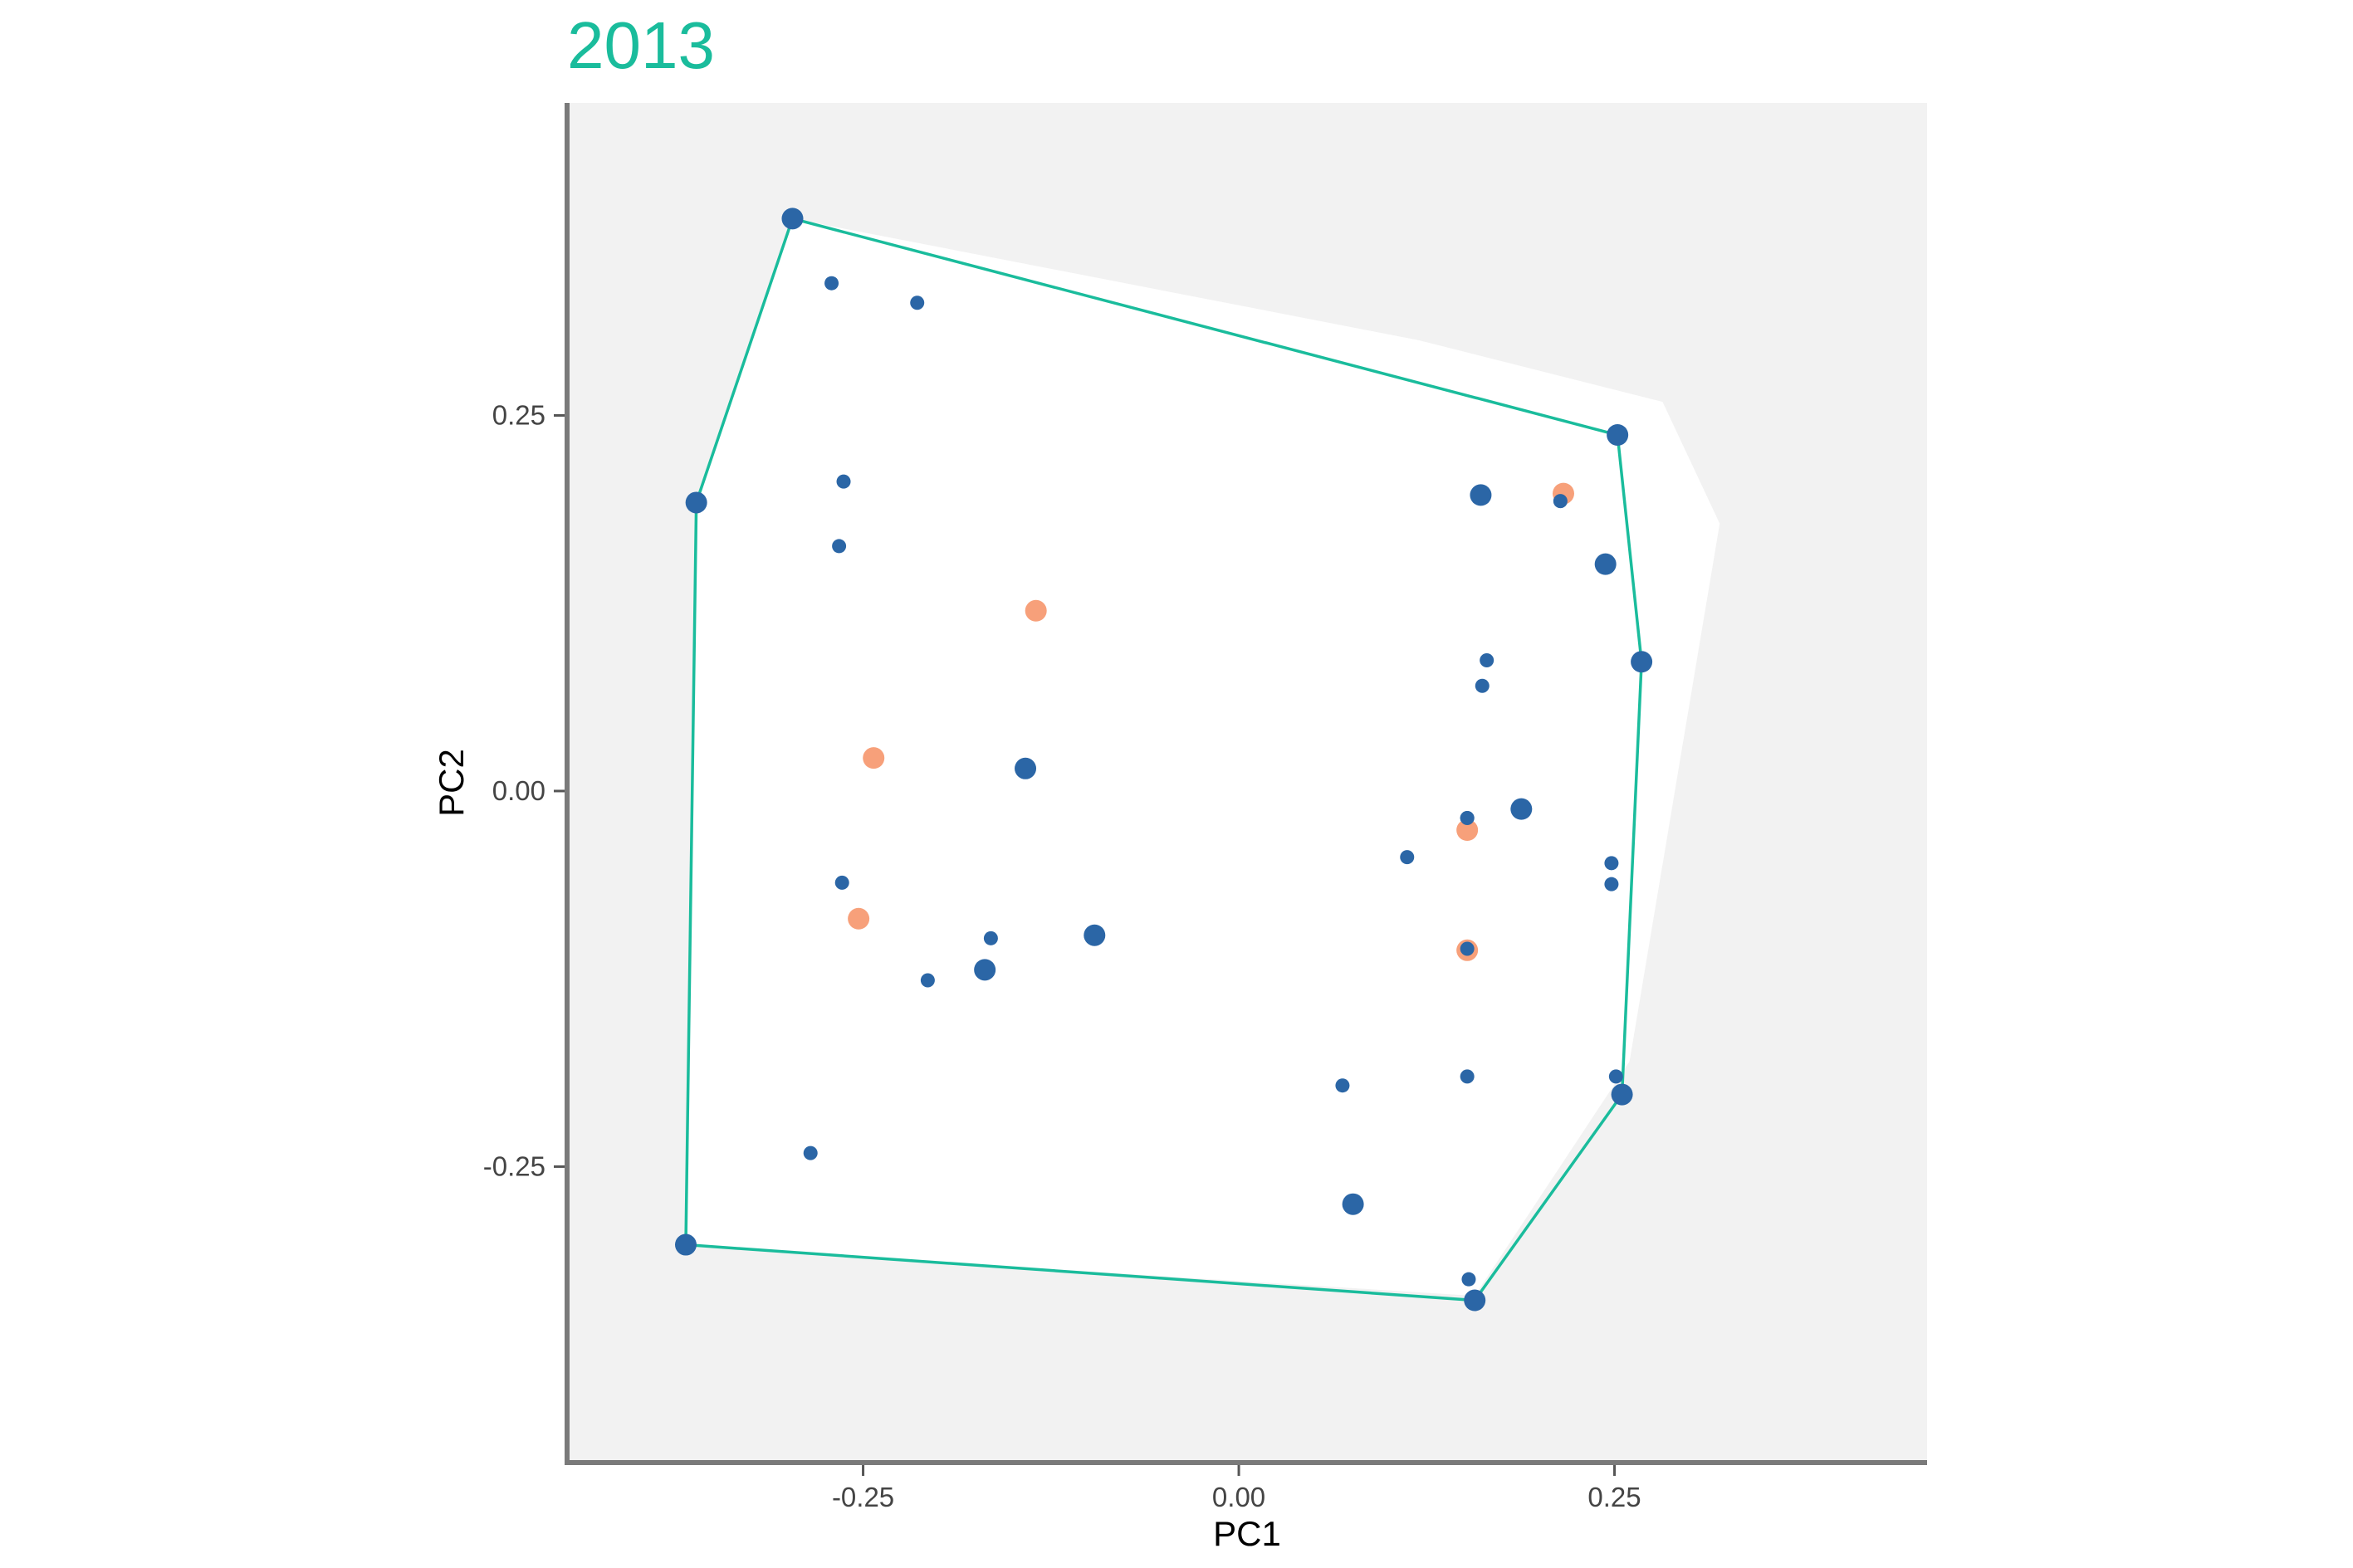 The height and width of the screenshot is (1568, 2353). I want to click on y-axis-title: PC2, so click(451, 783).